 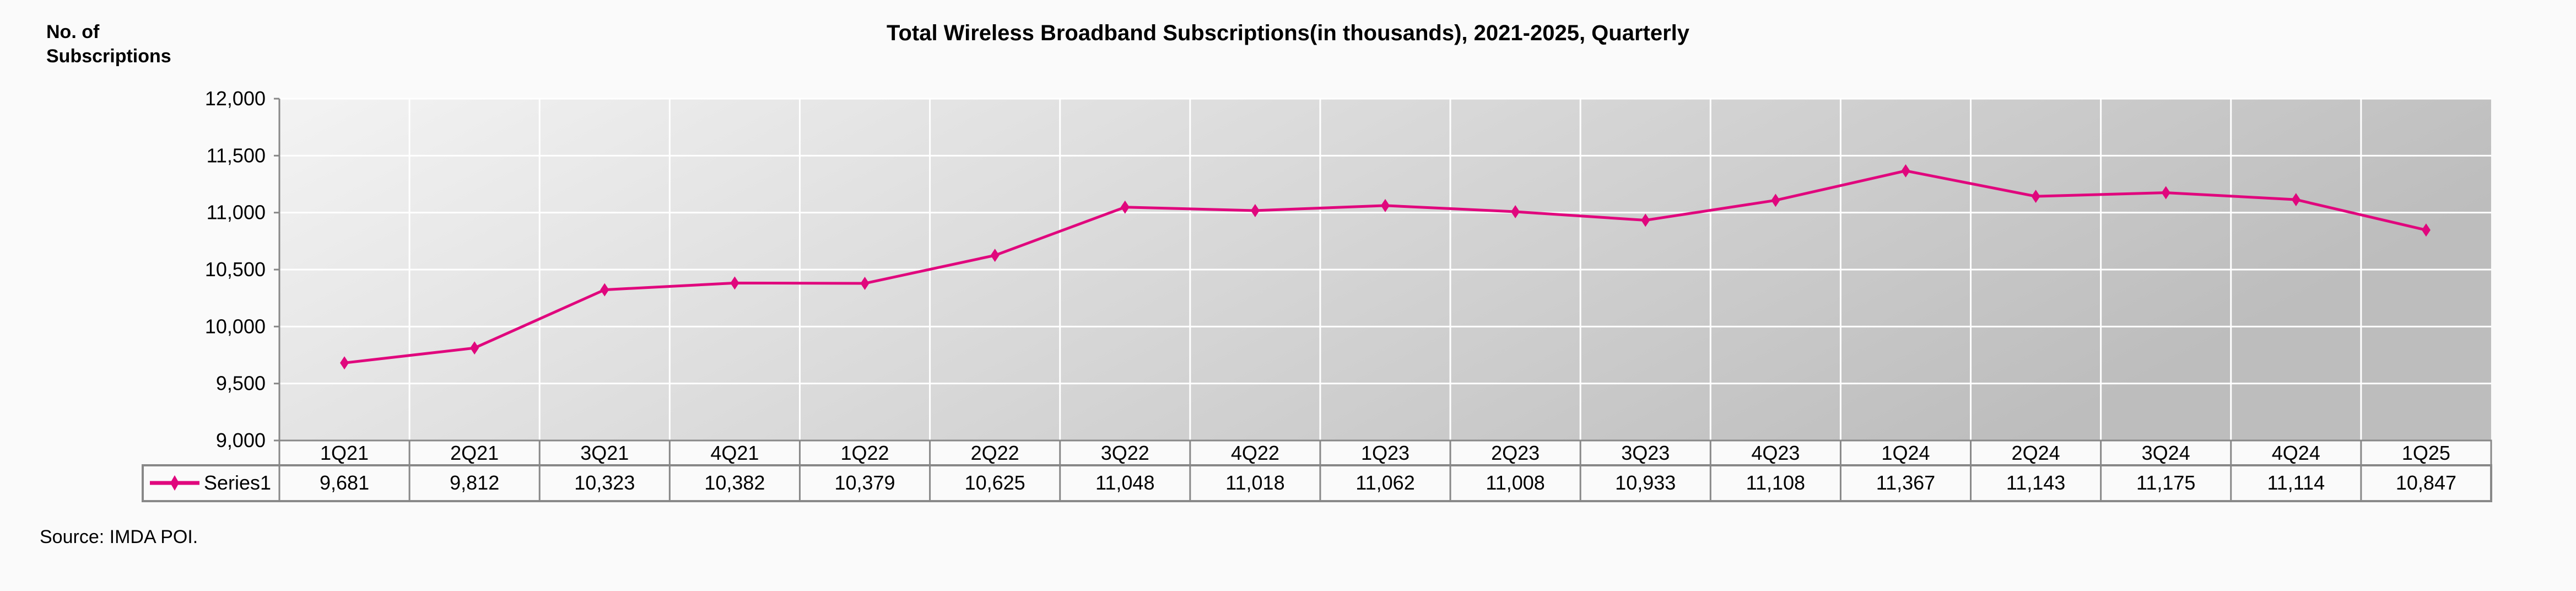 I want to click on data-table-value: 10,625, so click(x=995, y=482).